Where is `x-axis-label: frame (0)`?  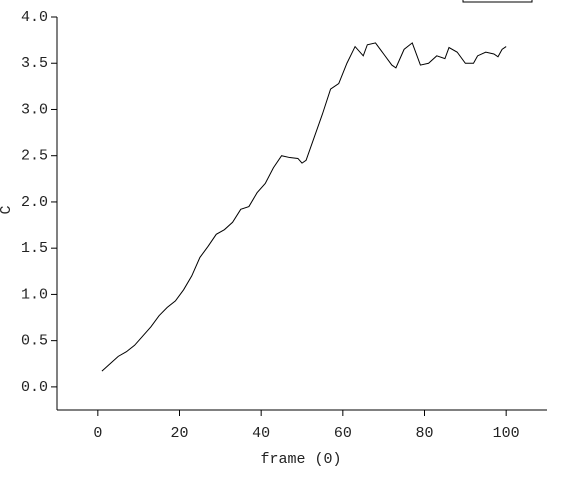
x-axis-label: frame (0) is located at coordinates (300, 459).